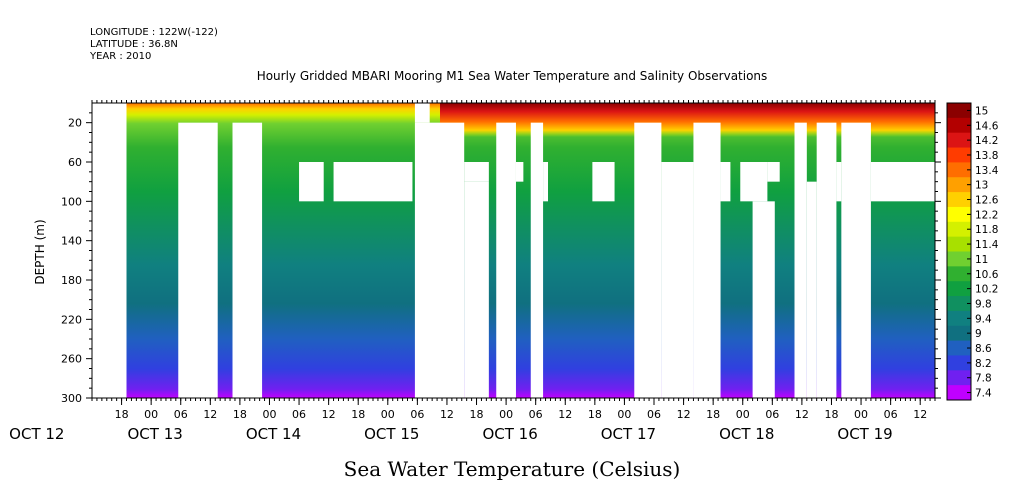  What do you see at coordinates (477, 414) in the screenshot?
I see `x-tick-label-12: 18` at bounding box center [477, 414].